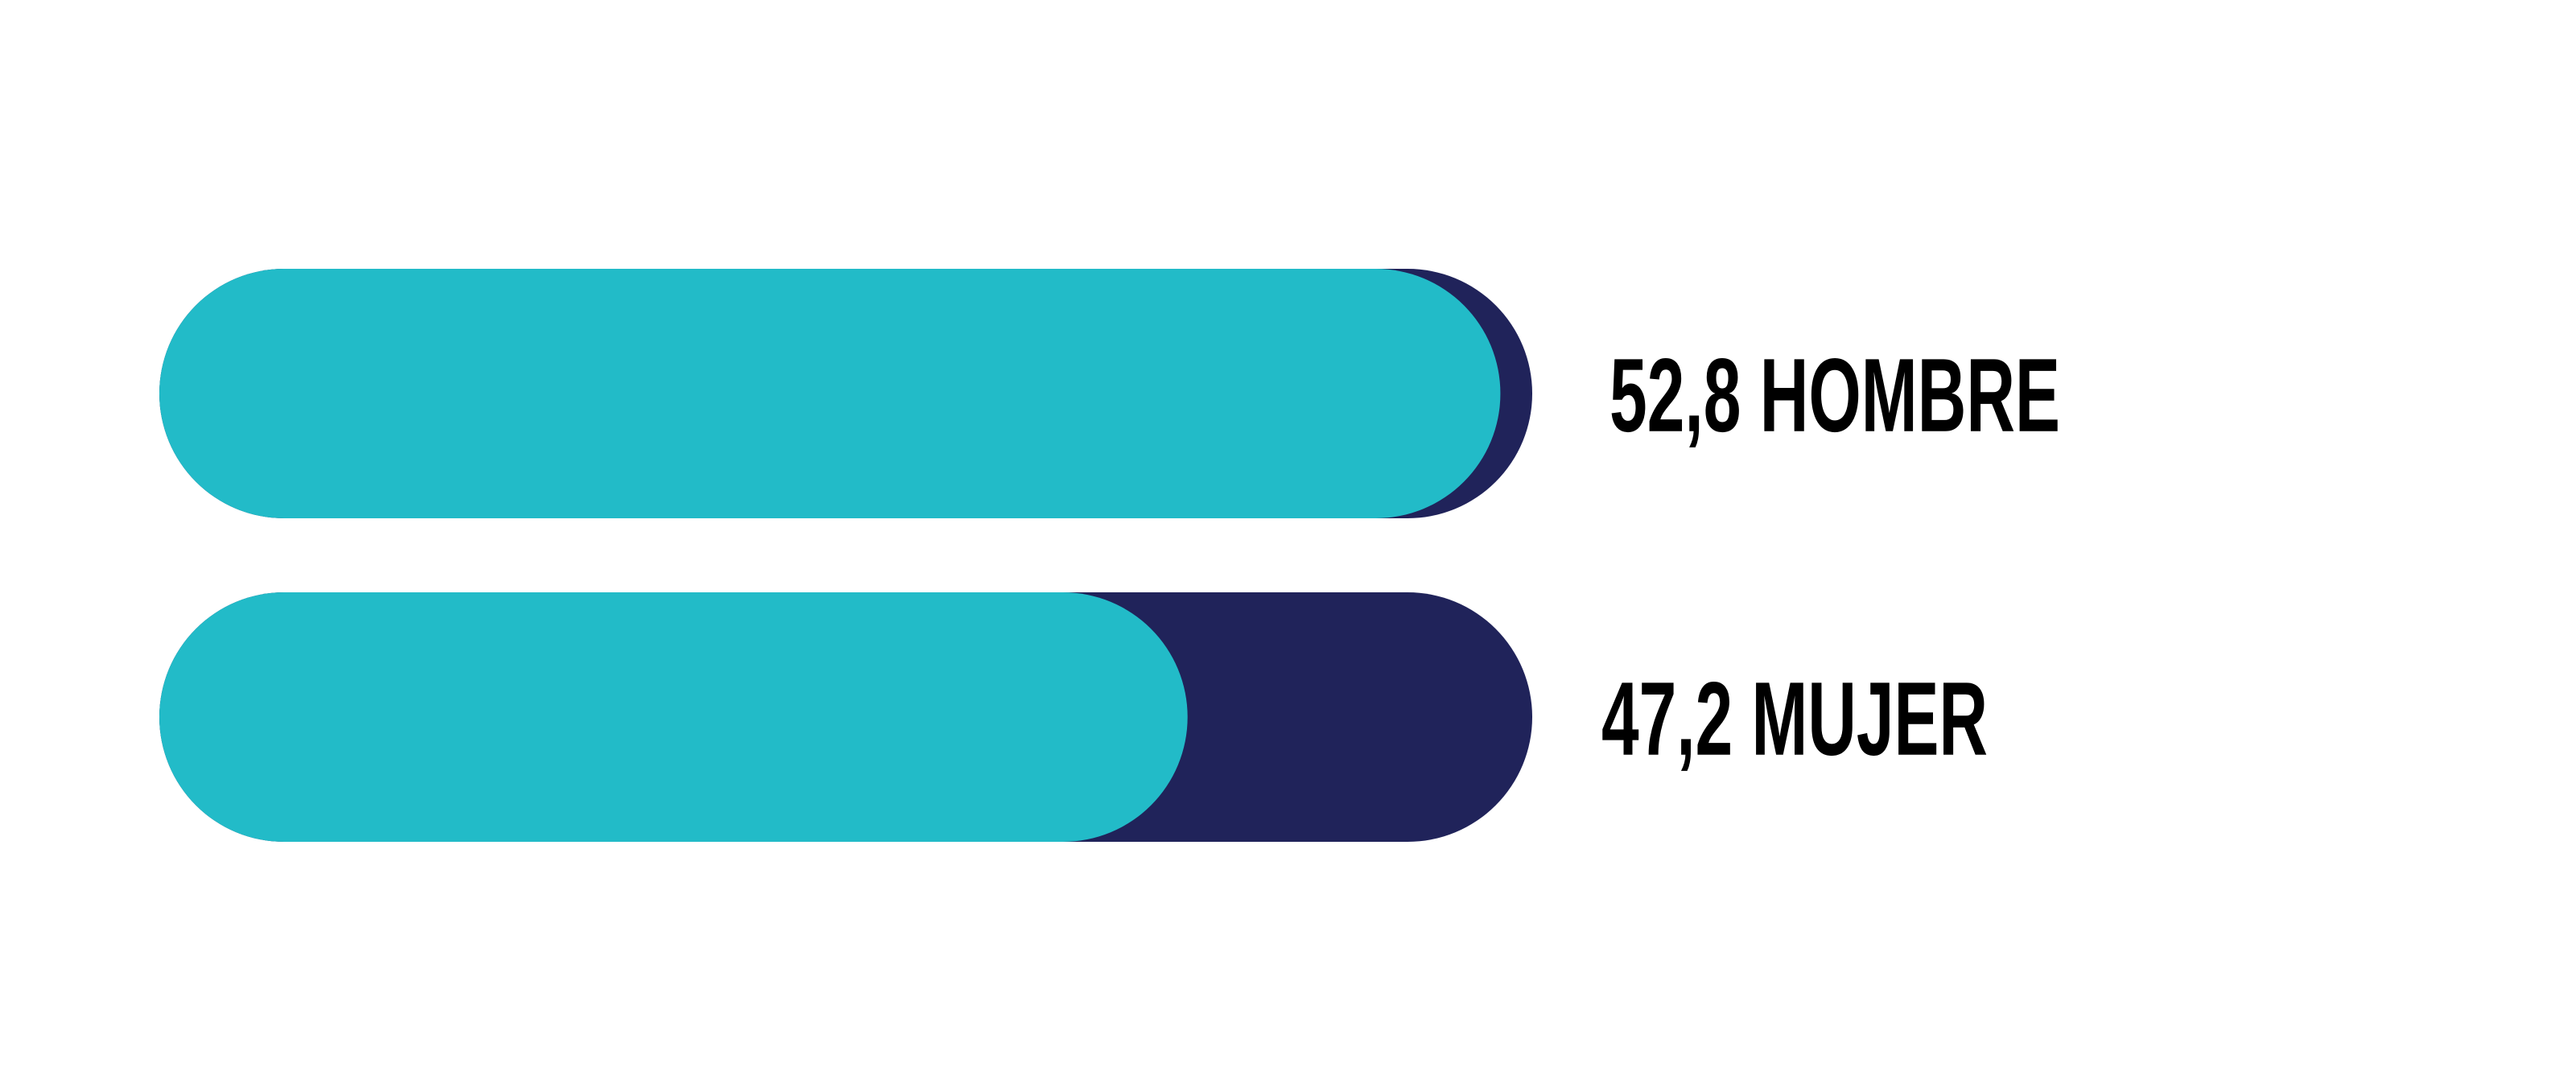 The image size is (2576, 1076). What do you see at coordinates (1684, 395) in the screenshot?
I see `value-label-hombre: 52,8` at bounding box center [1684, 395].